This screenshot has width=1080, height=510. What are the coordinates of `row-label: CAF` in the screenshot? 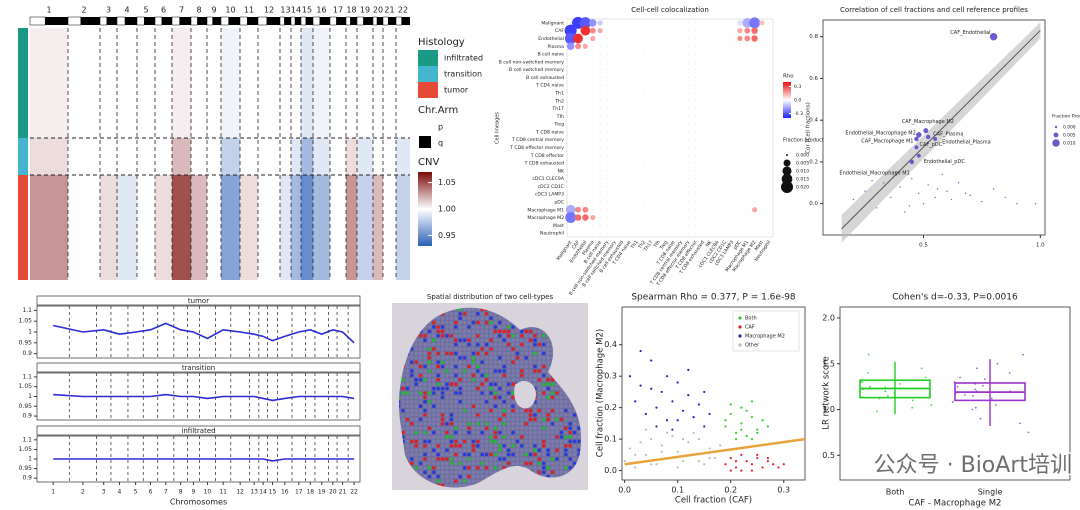 It's located at (559, 31).